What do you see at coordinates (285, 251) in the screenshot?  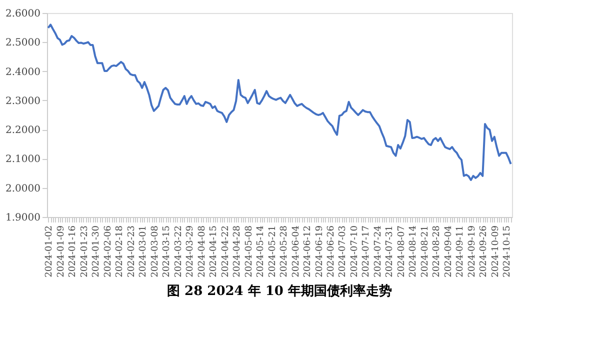 I see `x-tick-label: 2024-05-28` at bounding box center [285, 251].